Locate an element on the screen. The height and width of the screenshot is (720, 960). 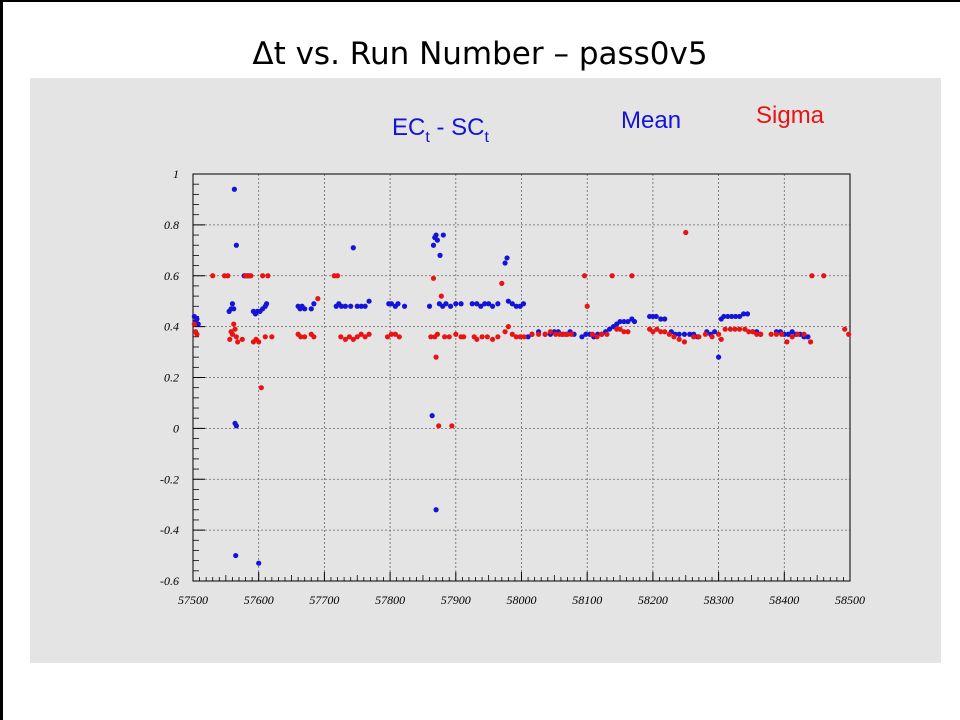
x-tick-label: 57600 is located at coordinates (259, 600).